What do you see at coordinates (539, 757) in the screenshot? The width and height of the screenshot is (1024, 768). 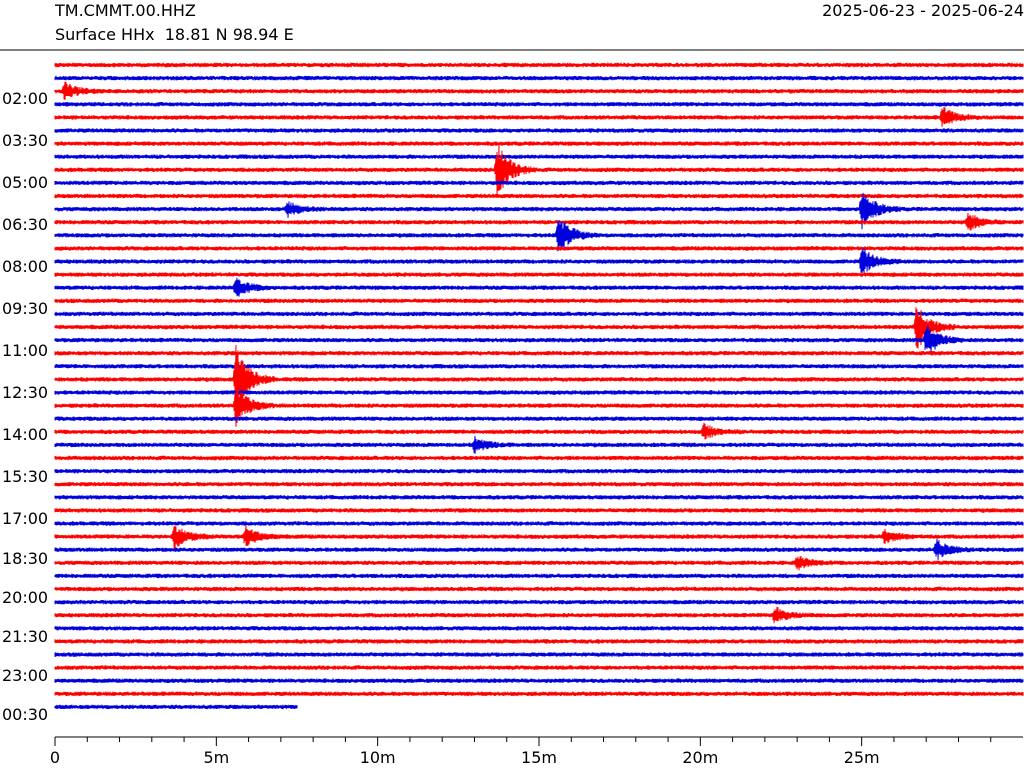 I see `x-tick-label: 15m` at bounding box center [539, 757].